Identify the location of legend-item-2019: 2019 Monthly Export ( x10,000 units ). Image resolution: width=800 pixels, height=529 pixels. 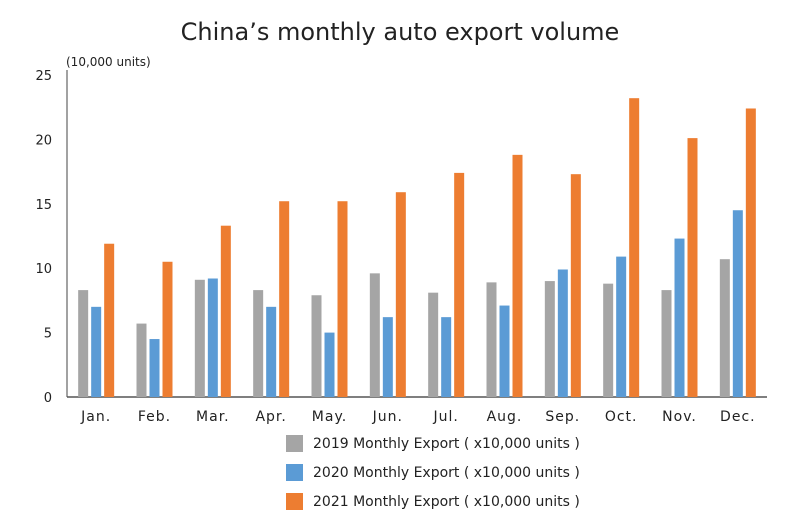
(433, 443).